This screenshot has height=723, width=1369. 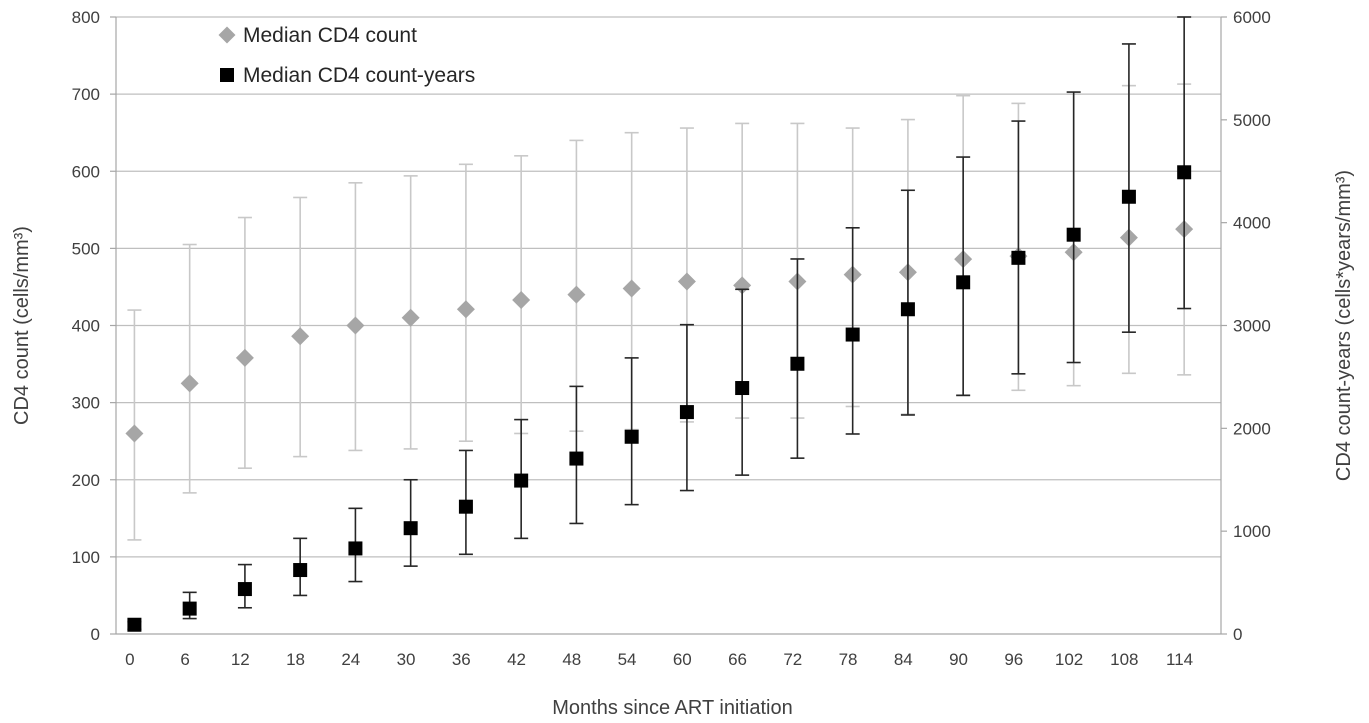 I want to click on legend-label-median-cd4-count-years: Median CD4 count-years, so click(x=359, y=75).